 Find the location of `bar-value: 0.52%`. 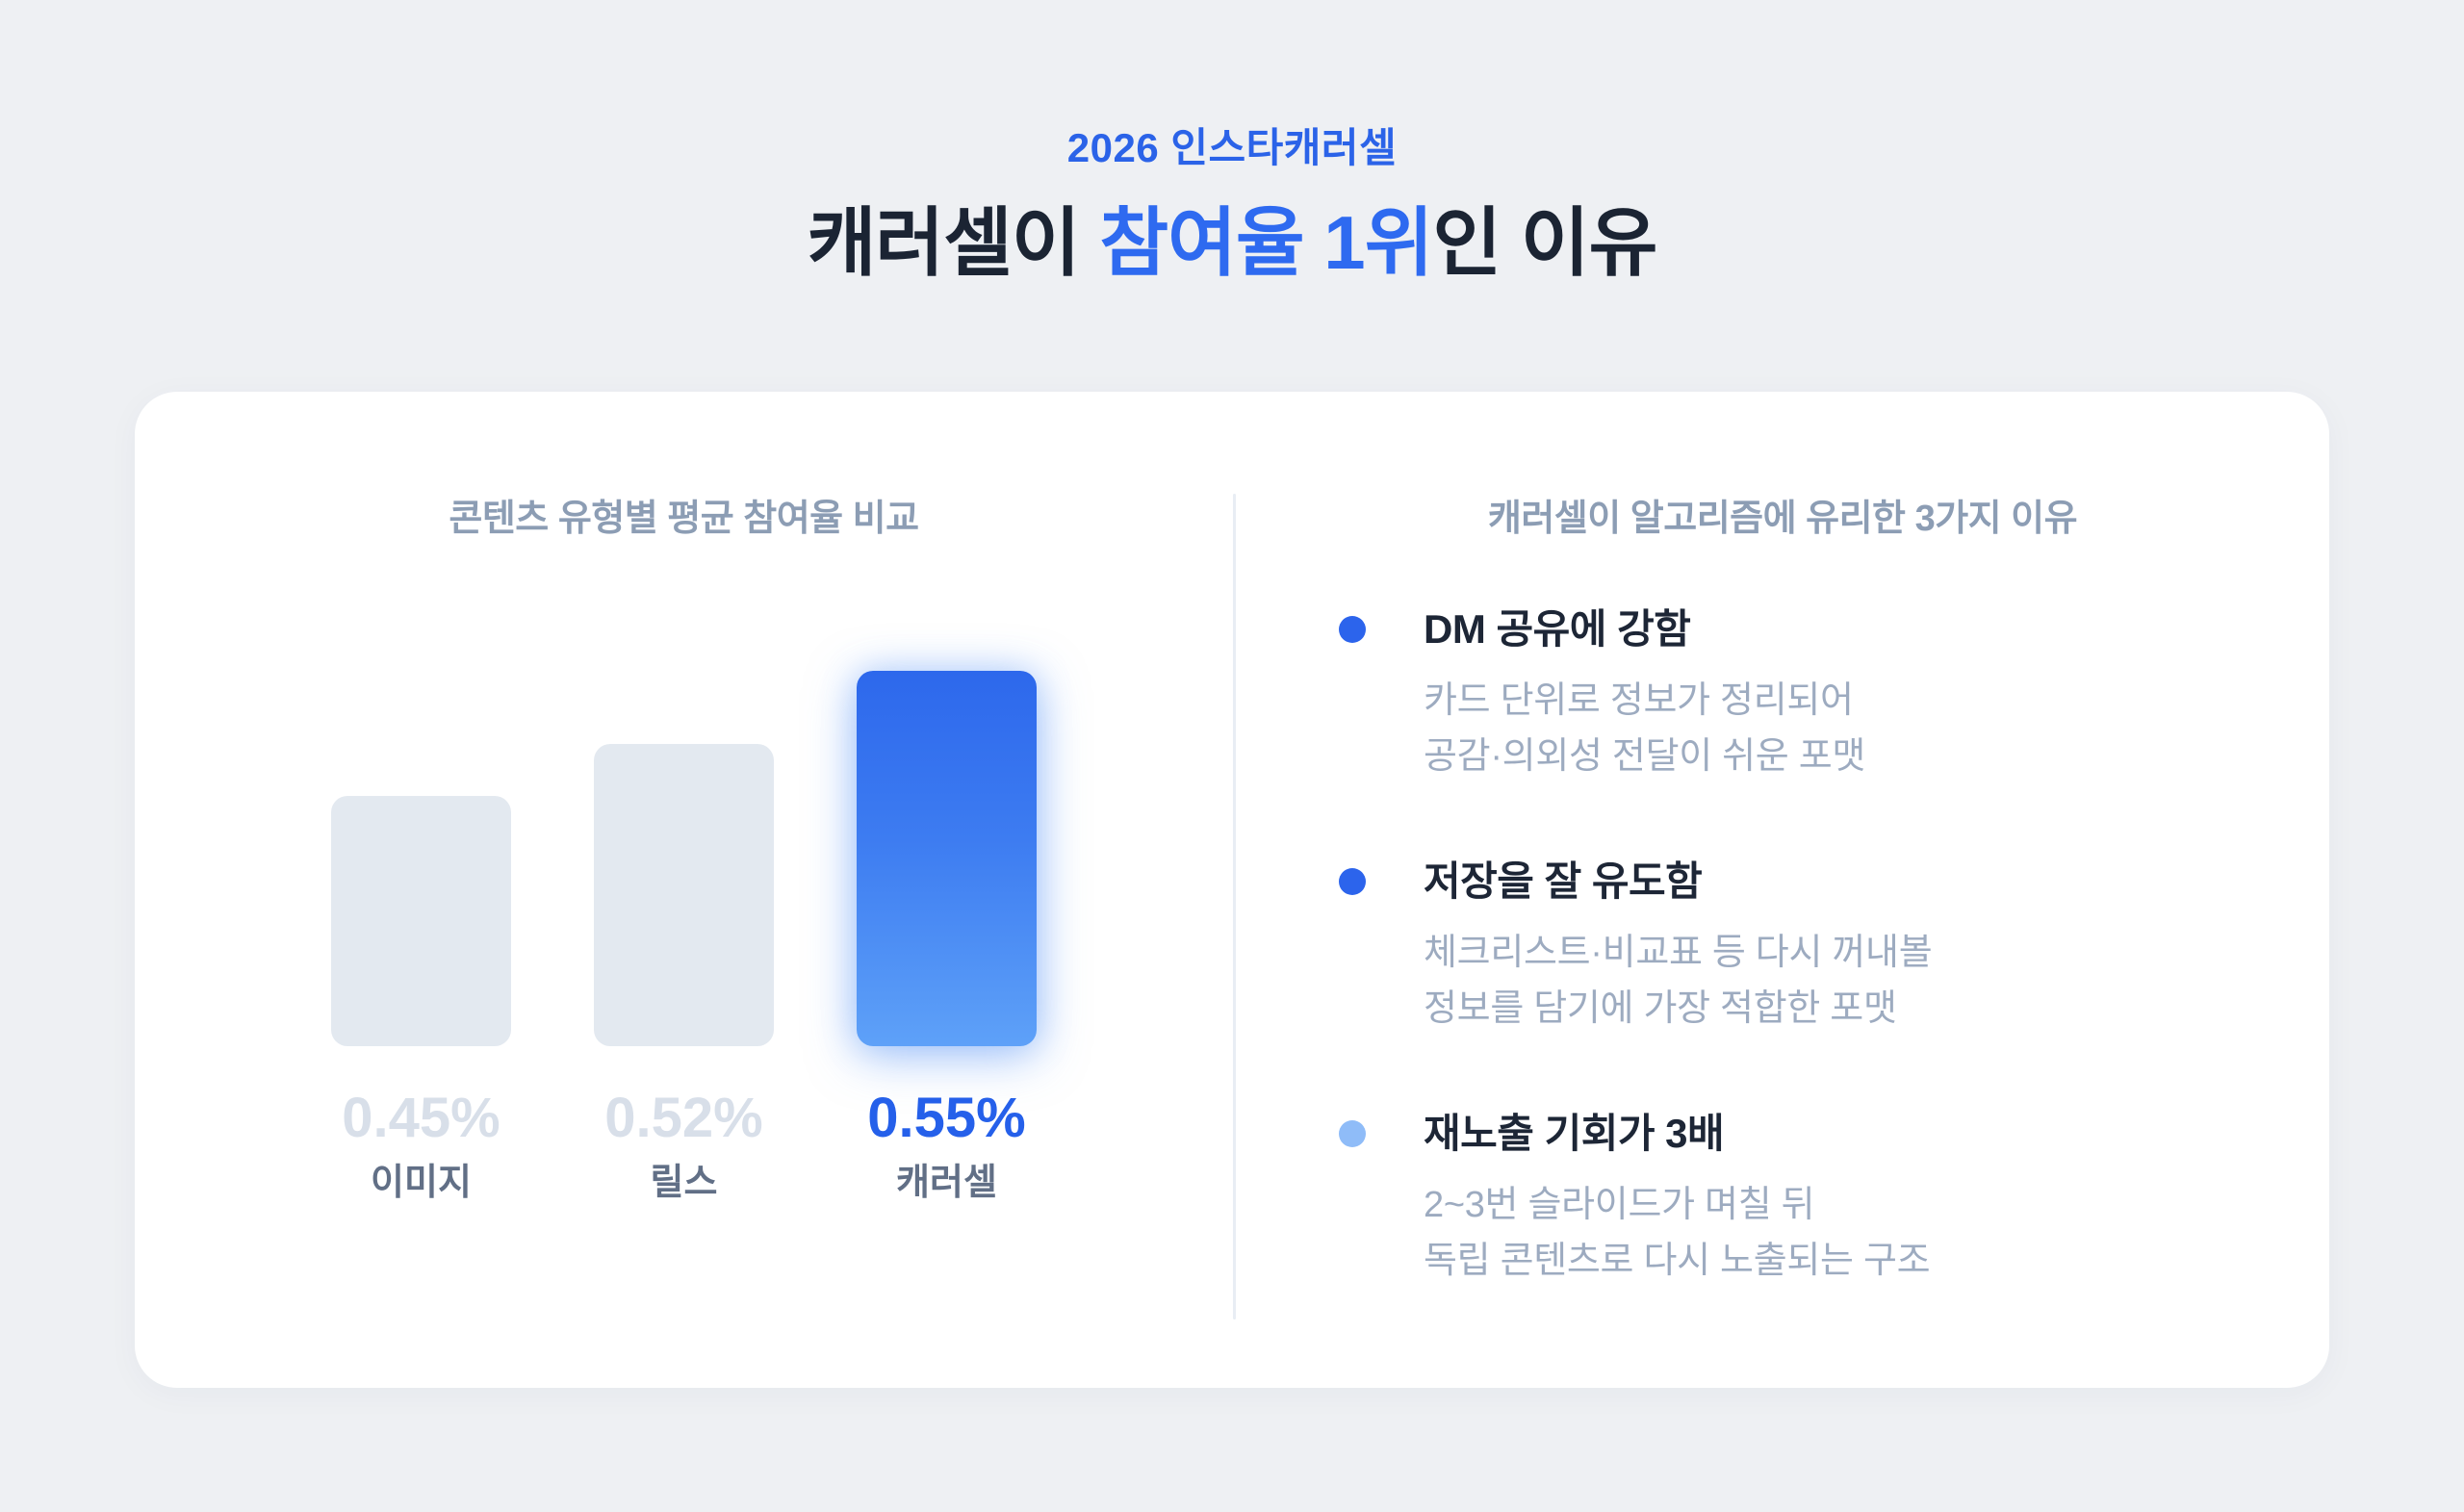

bar-value: 0.52% is located at coordinates (683, 1118).